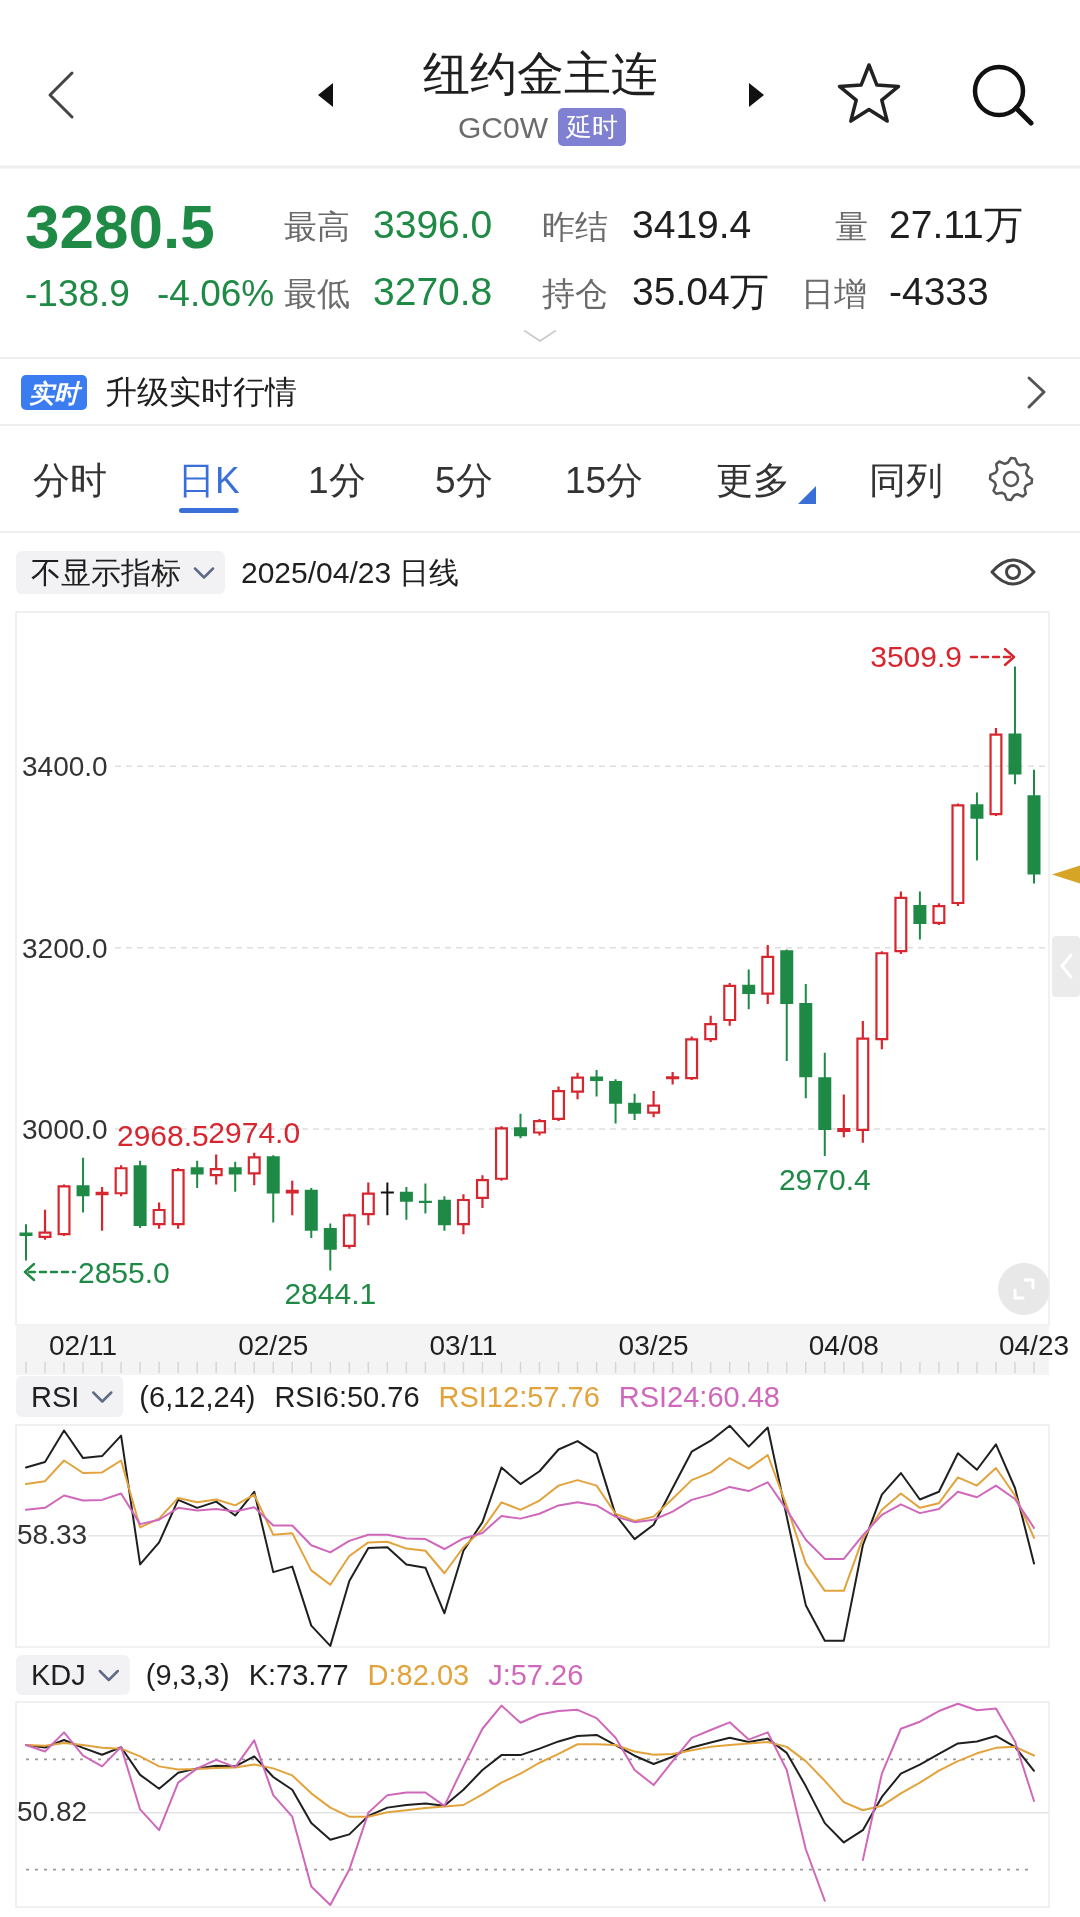  Describe the element at coordinates (851, 226) in the screenshot. I see `text: 量` at that location.